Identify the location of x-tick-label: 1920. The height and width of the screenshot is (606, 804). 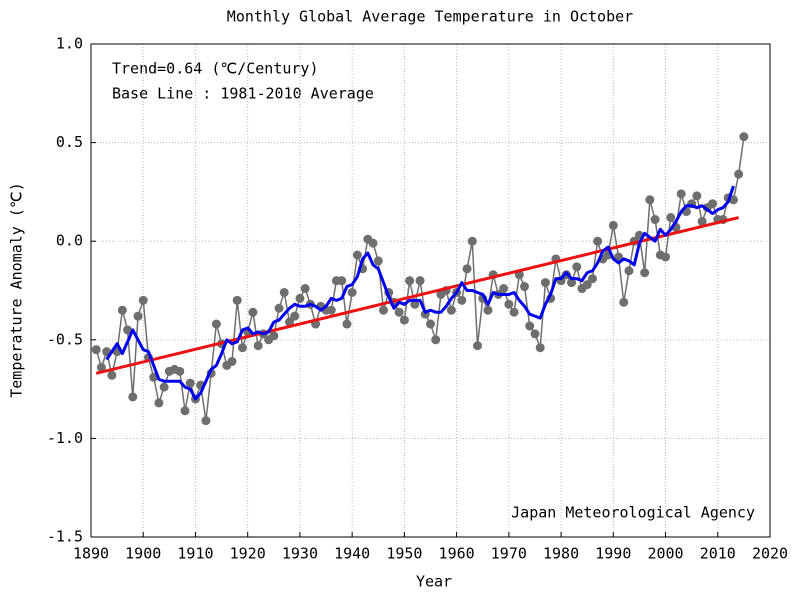
(248, 554).